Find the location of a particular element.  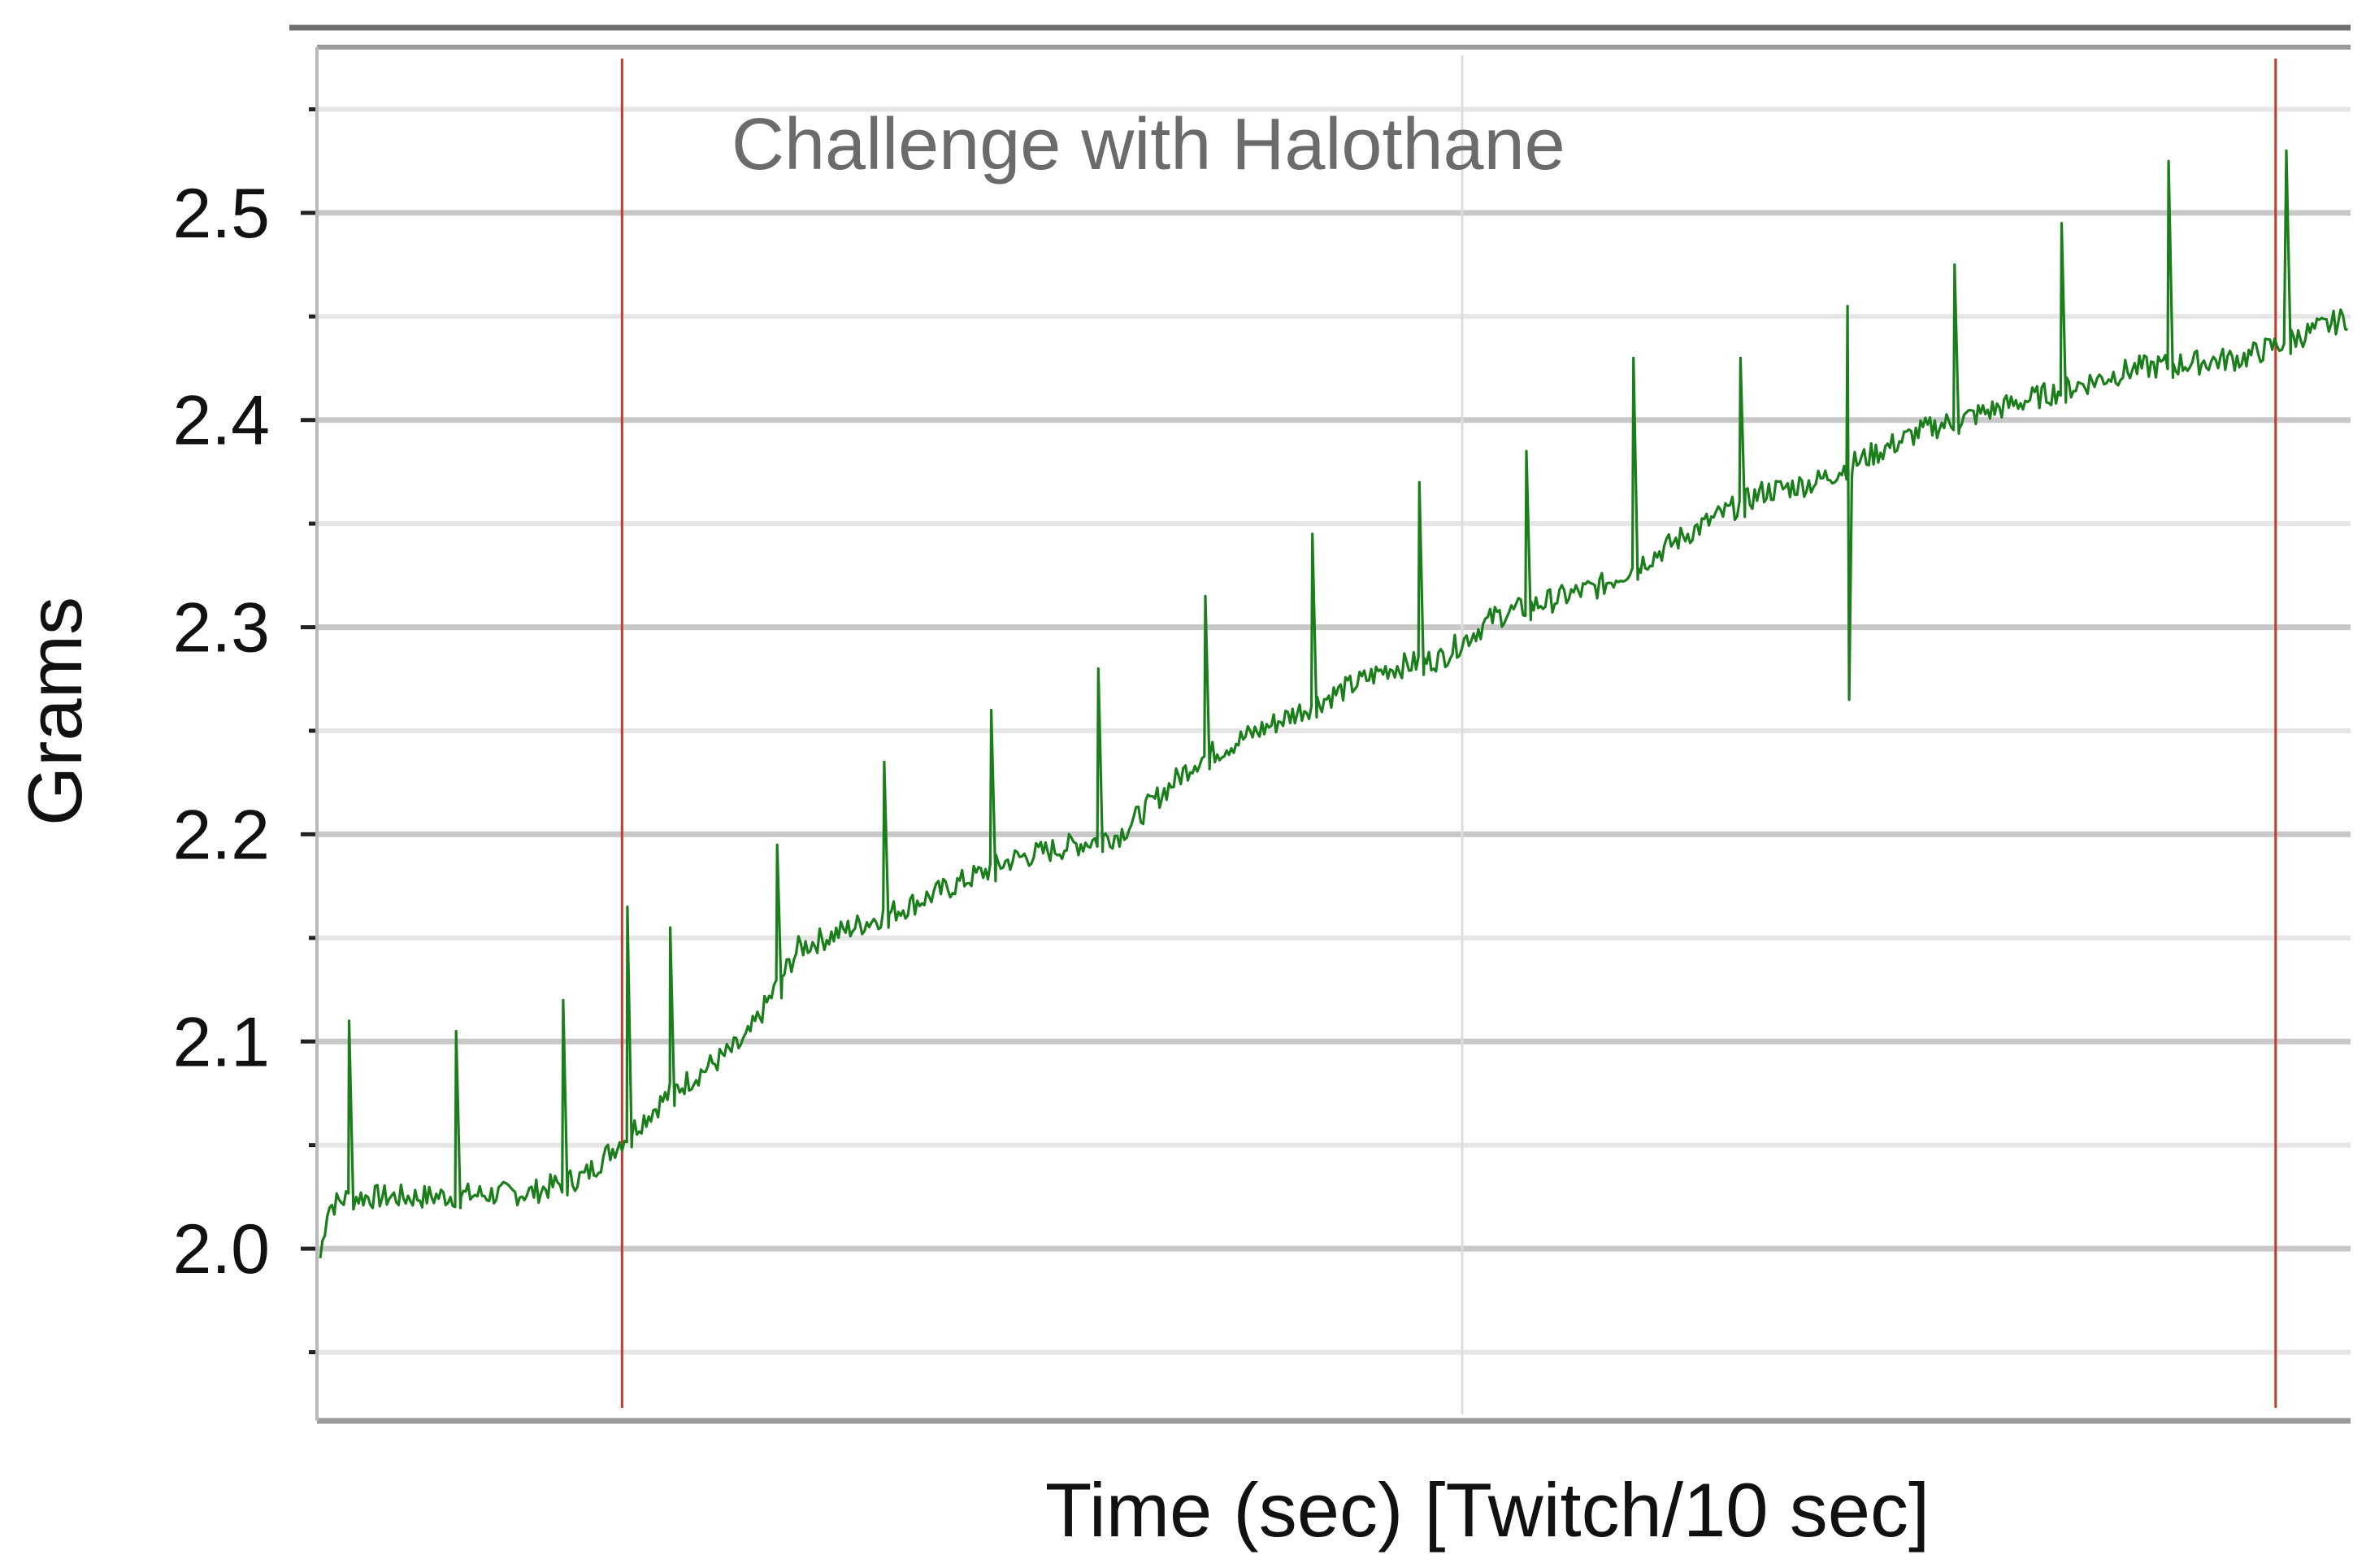

y-tick-label: 2.3 is located at coordinates (221, 628).